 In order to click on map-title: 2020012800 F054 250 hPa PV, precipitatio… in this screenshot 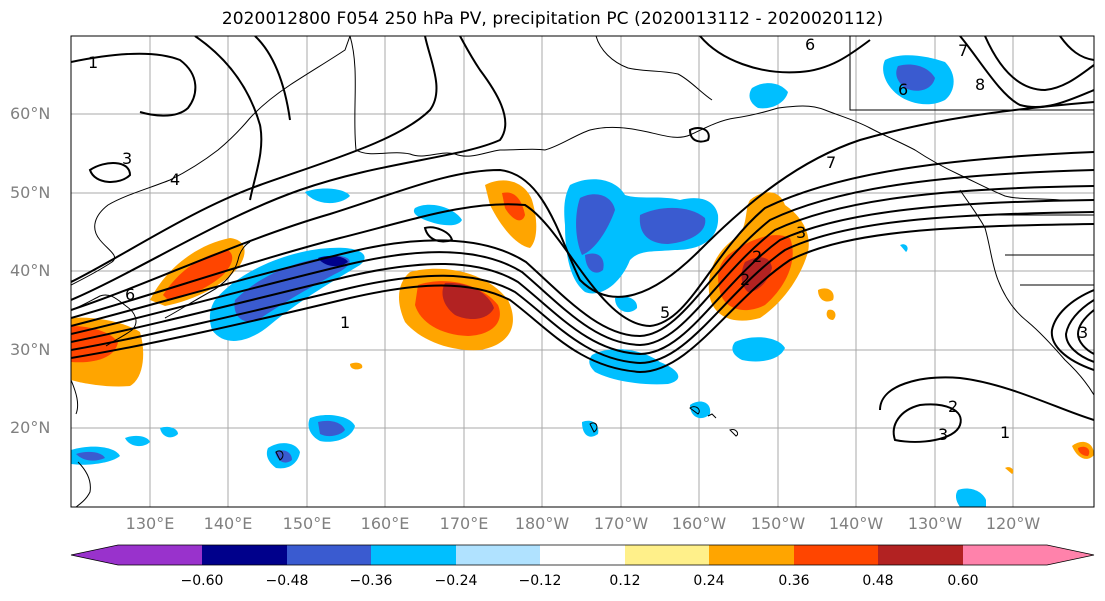, I will do `click(552, 19)`.